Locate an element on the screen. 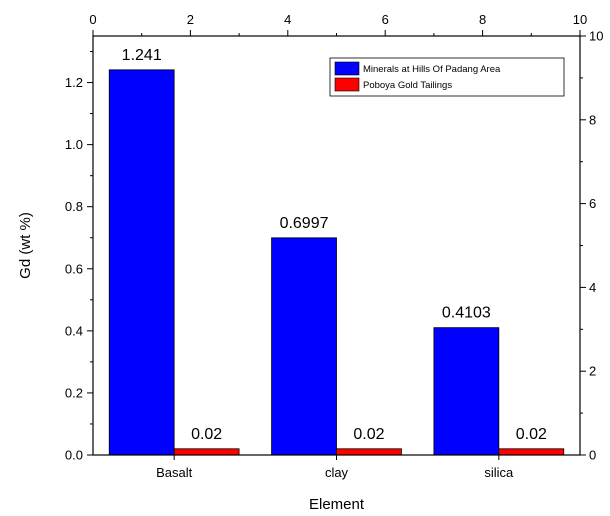 The image size is (610, 516). data-label-silica-series-1: 0.02 is located at coordinates (531, 434).